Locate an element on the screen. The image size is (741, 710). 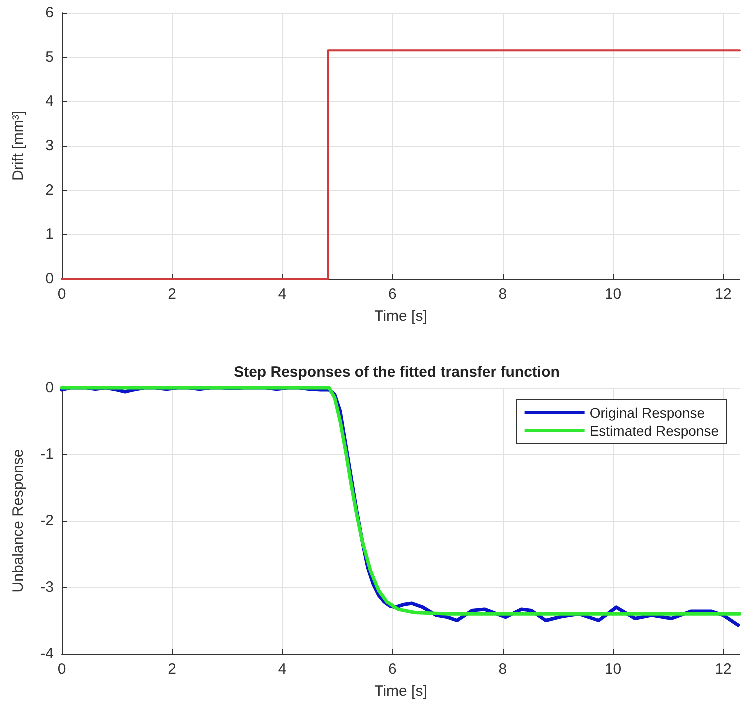
y-axis-title: Drift [mm³] is located at coordinates (18, 146).